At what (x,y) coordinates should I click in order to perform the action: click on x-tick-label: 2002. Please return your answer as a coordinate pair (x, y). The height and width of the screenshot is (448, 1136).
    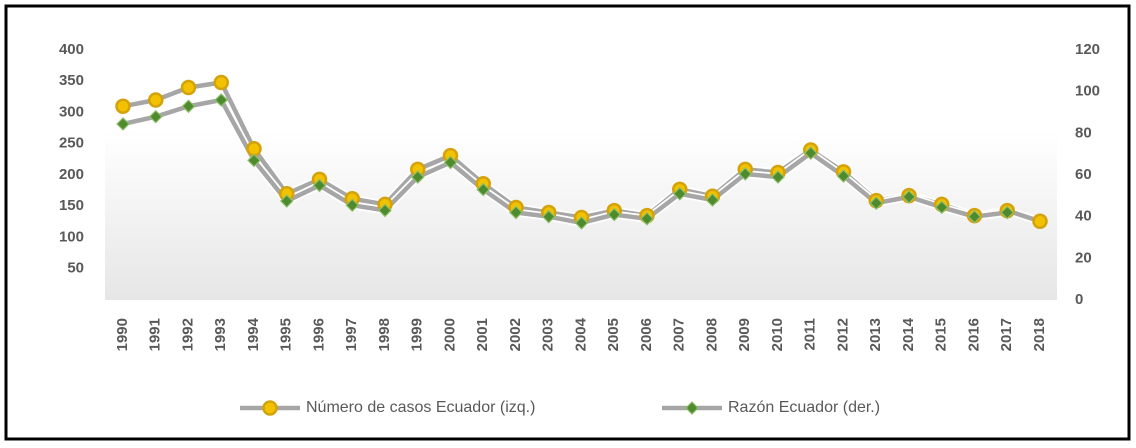
    Looking at the image, I should click on (515, 334).